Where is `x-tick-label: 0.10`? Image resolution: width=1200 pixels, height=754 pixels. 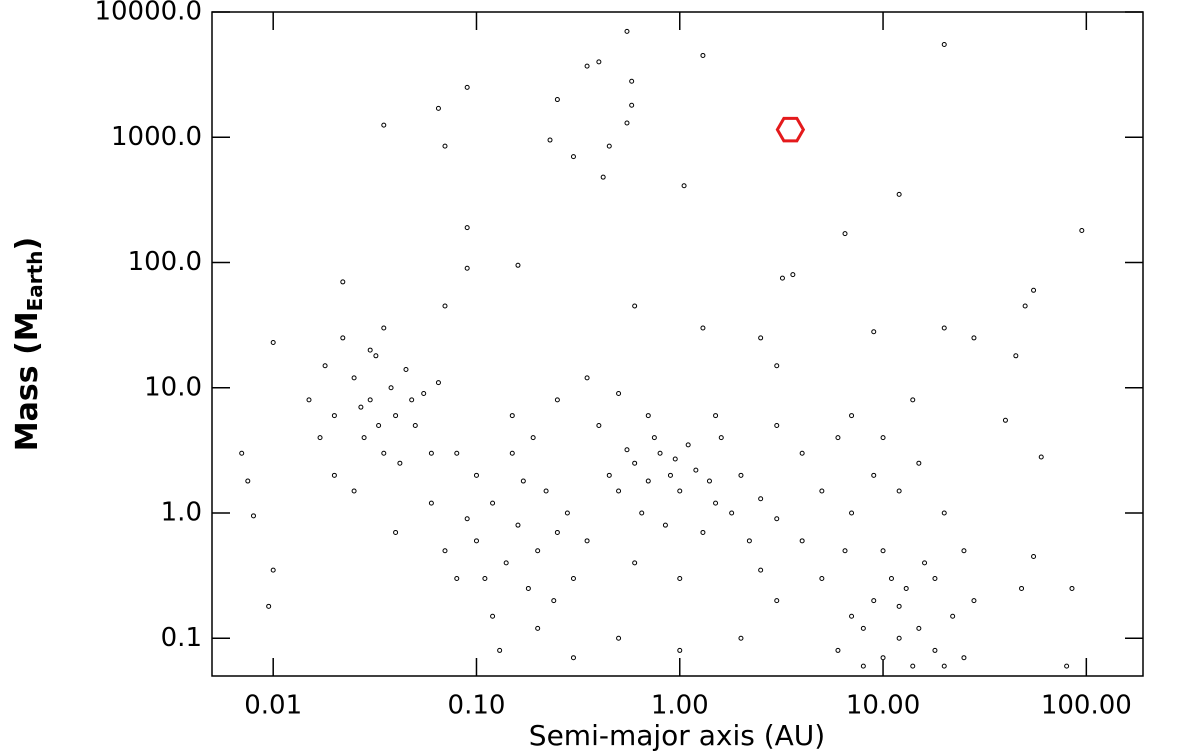 x-tick-label: 0.10 is located at coordinates (477, 706).